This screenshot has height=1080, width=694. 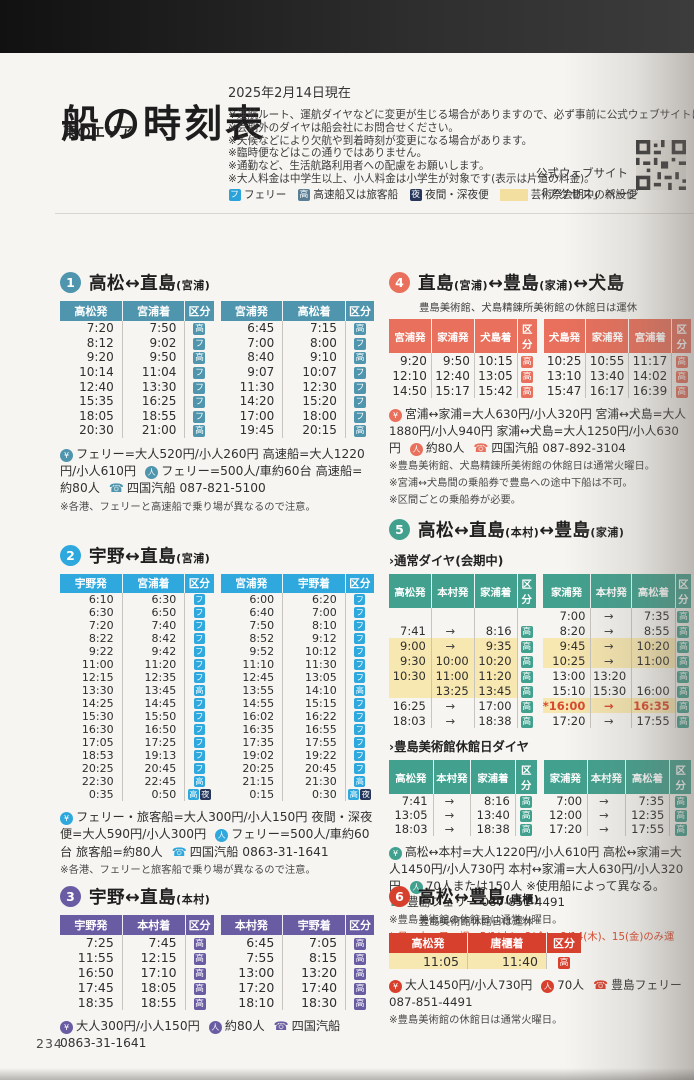 What do you see at coordinates (617, 720) in the screenshot?
I see `timetable-row: 17:20 → 17:55 高` at bounding box center [617, 720].